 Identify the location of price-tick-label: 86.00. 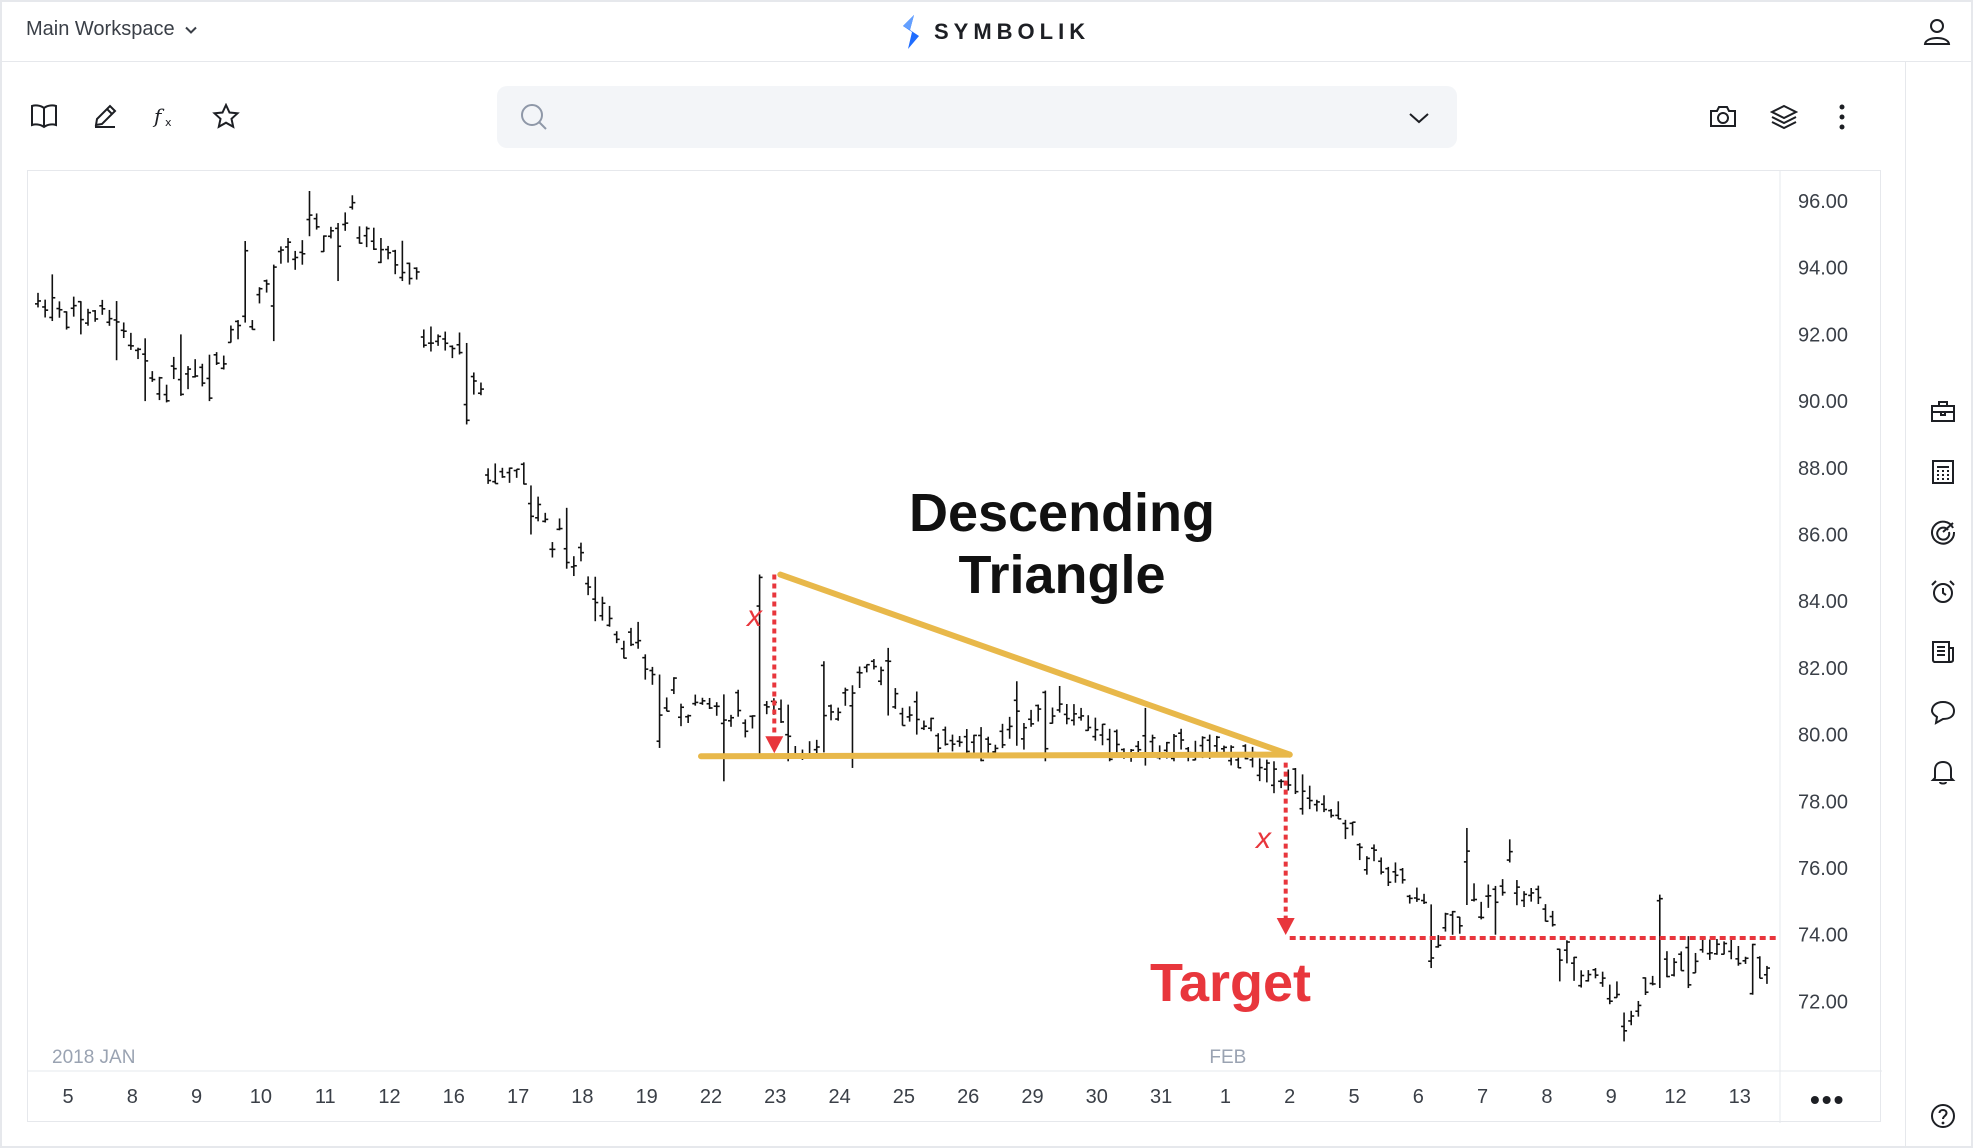
(1823, 536).